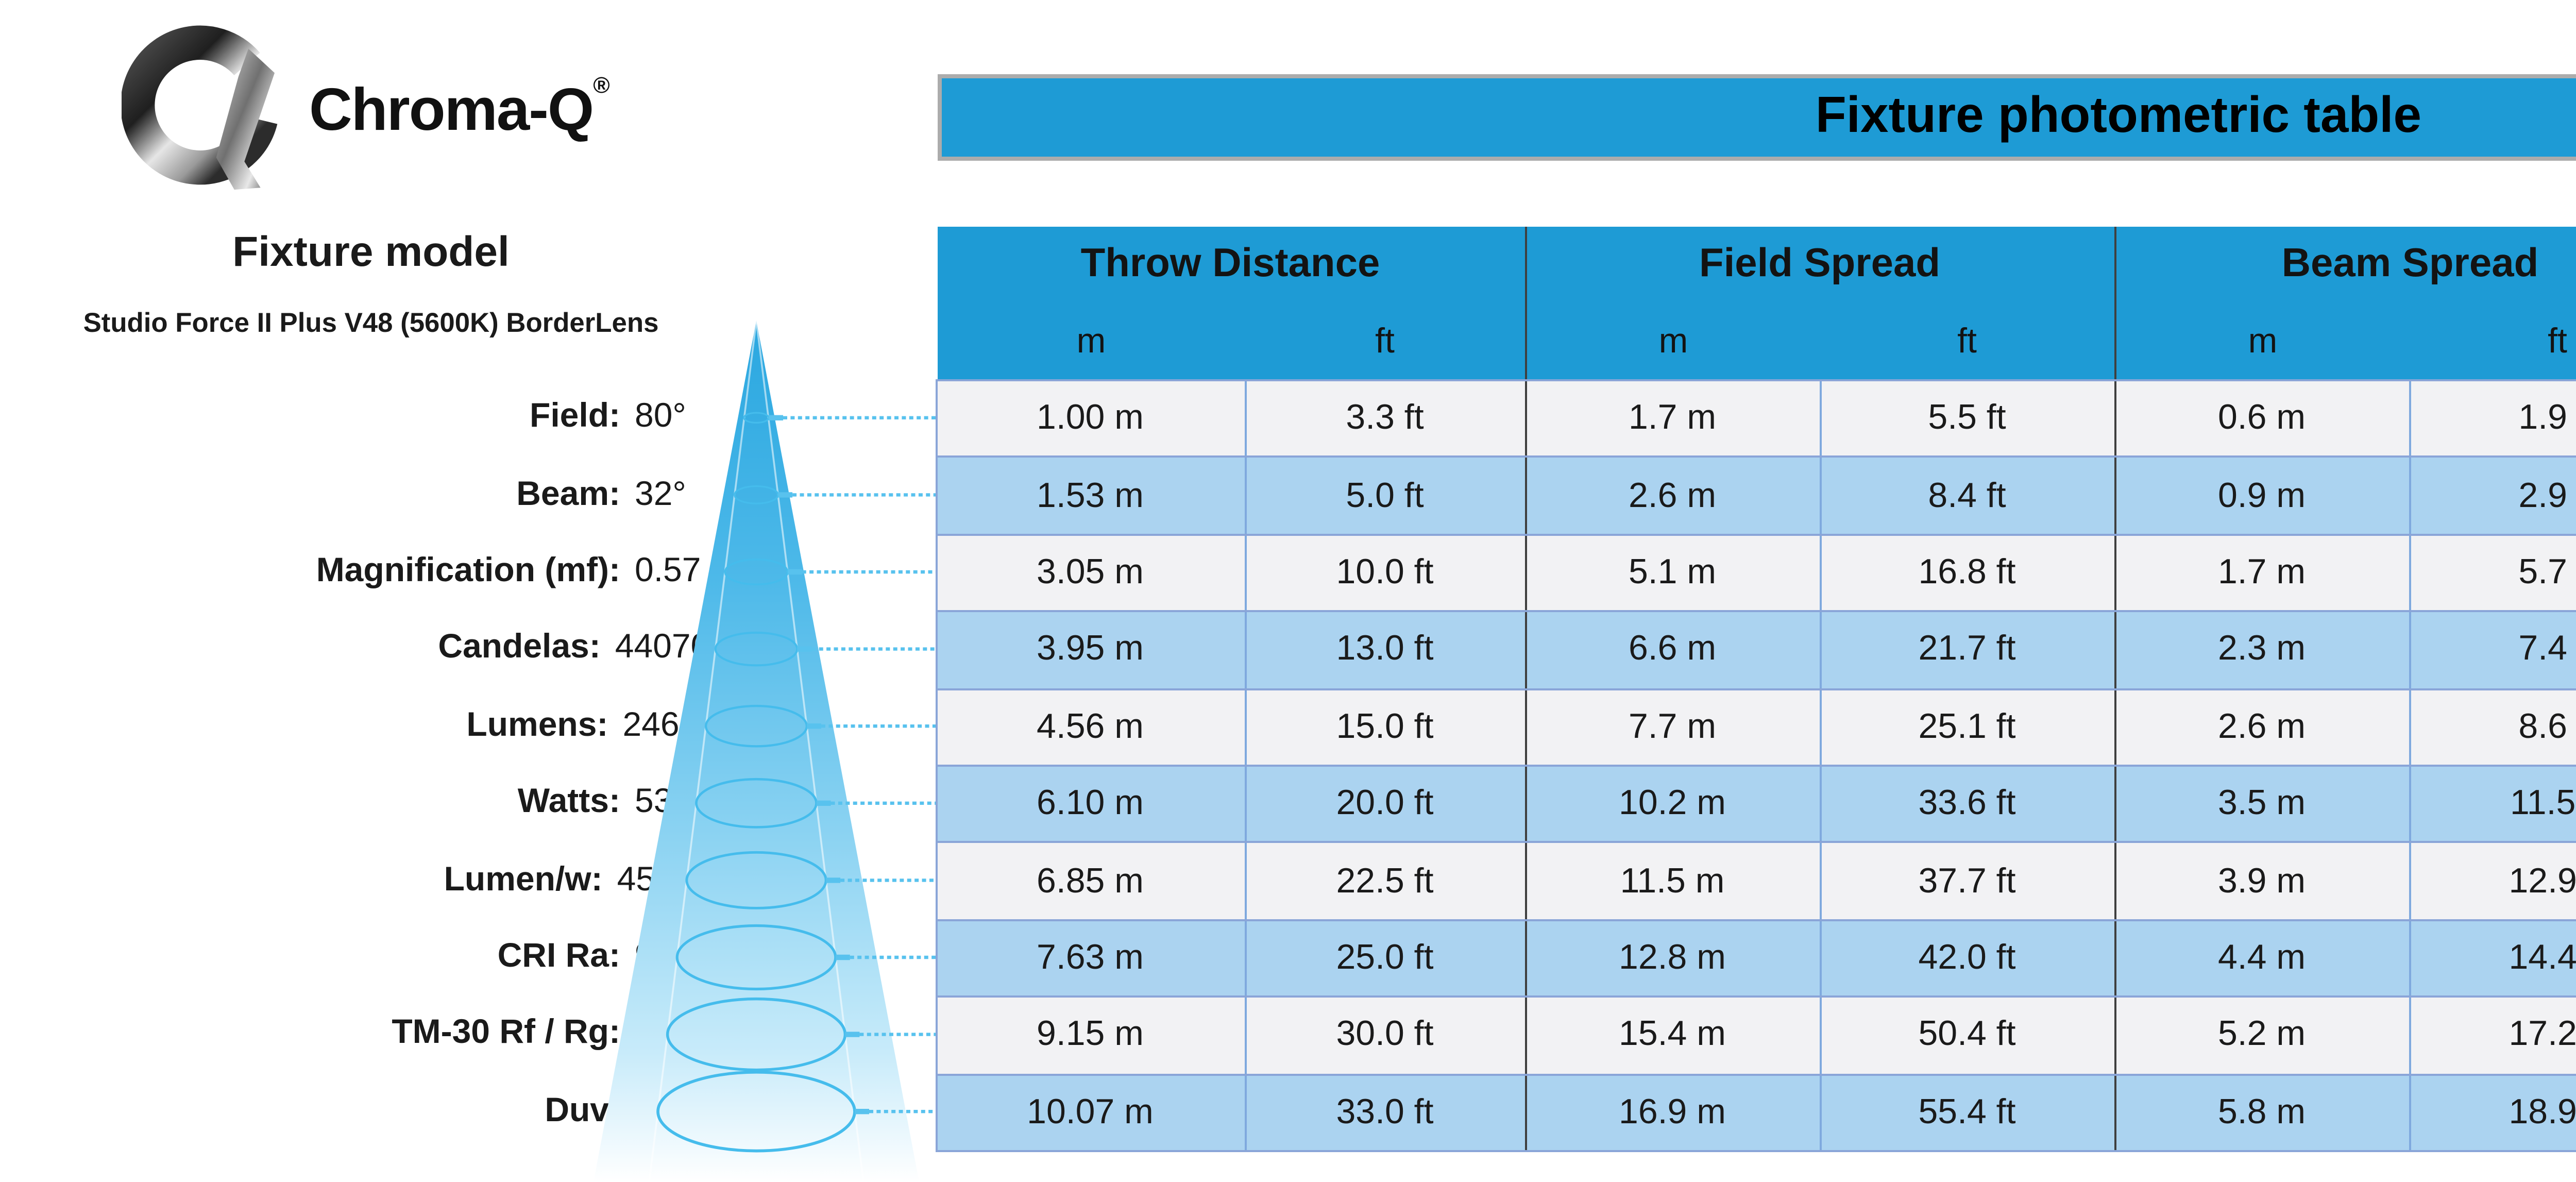 The height and width of the screenshot is (1182, 2576). What do you see at coordinates (1386, 650) in the screenshot?
I see `table-cell: 13.0 ft` at bounding box center [1386, 650].